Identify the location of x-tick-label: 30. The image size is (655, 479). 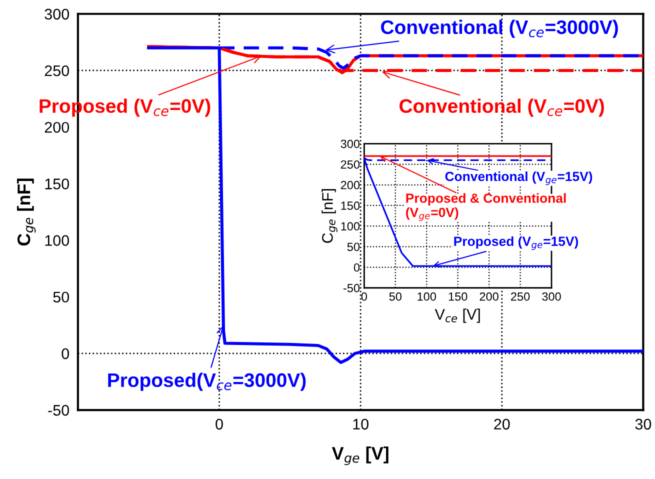
(643, 424).